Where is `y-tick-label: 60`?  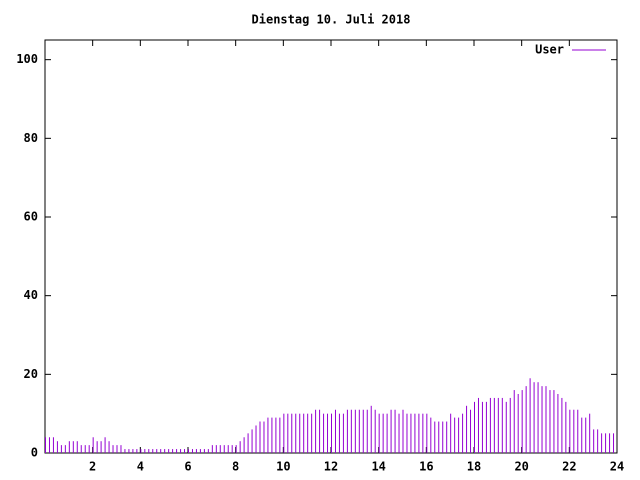 y-tick-label: 60 is located at coordinates (31, 217).